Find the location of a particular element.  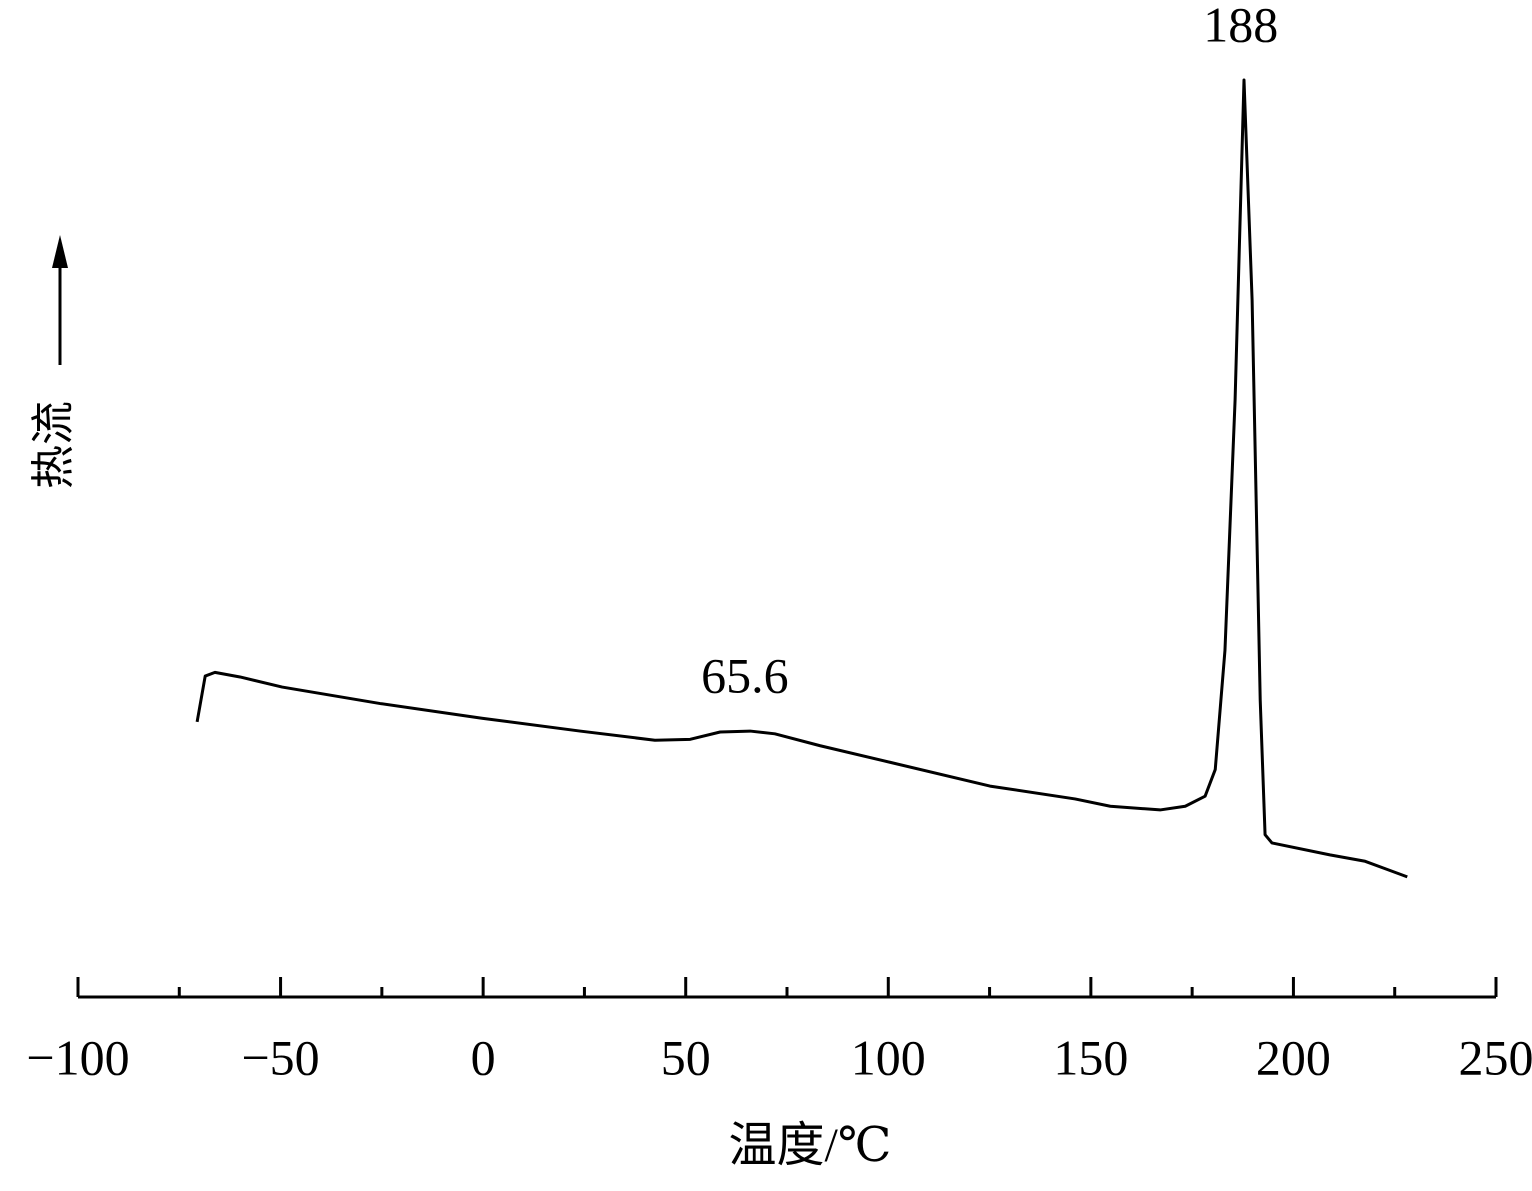

annotation: 65.6 is located at coordinates (745, 676).